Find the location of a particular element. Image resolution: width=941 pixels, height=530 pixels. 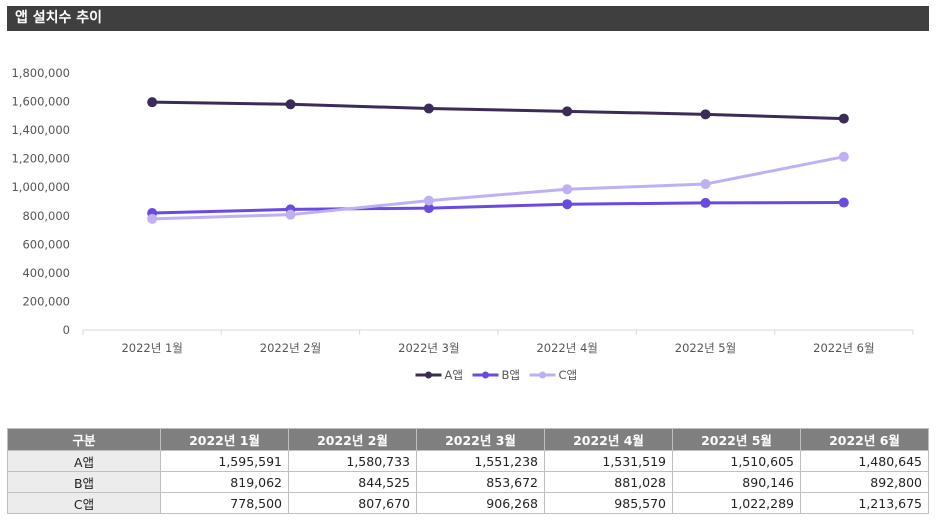

y-tick-label: 1,600,000 is located at coordinates (40, 102).